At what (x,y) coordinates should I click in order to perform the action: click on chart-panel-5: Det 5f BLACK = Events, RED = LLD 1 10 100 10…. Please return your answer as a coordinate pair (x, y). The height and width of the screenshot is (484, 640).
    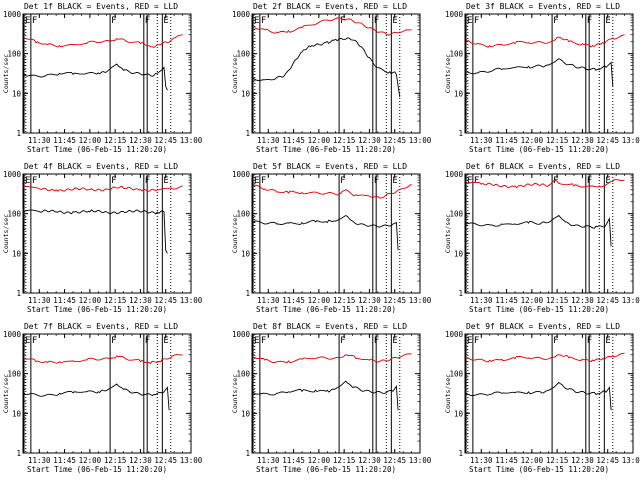
    Looking at the image, I should click on (331, 238).